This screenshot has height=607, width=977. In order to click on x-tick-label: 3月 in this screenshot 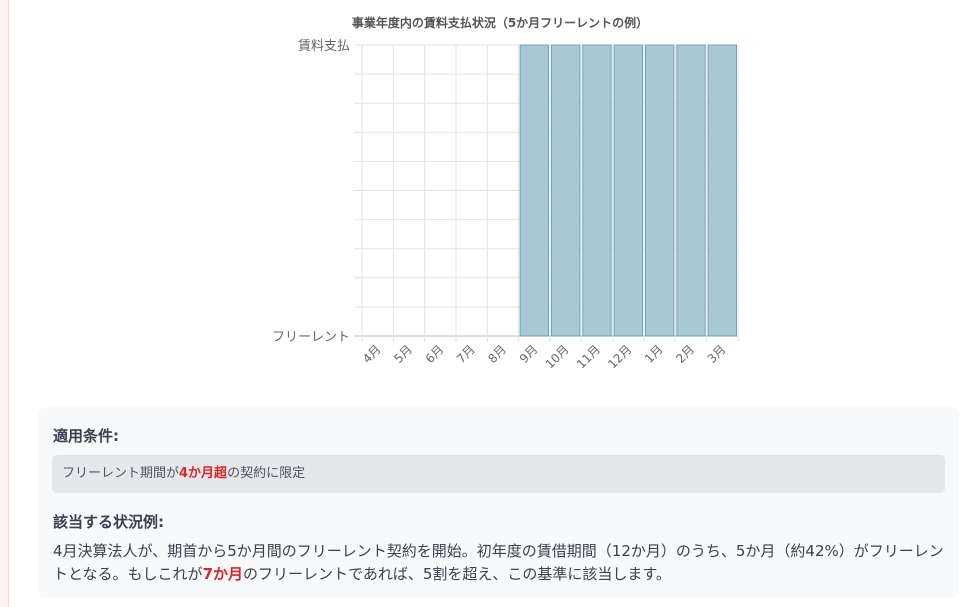, I will do `click(717, 354)`.